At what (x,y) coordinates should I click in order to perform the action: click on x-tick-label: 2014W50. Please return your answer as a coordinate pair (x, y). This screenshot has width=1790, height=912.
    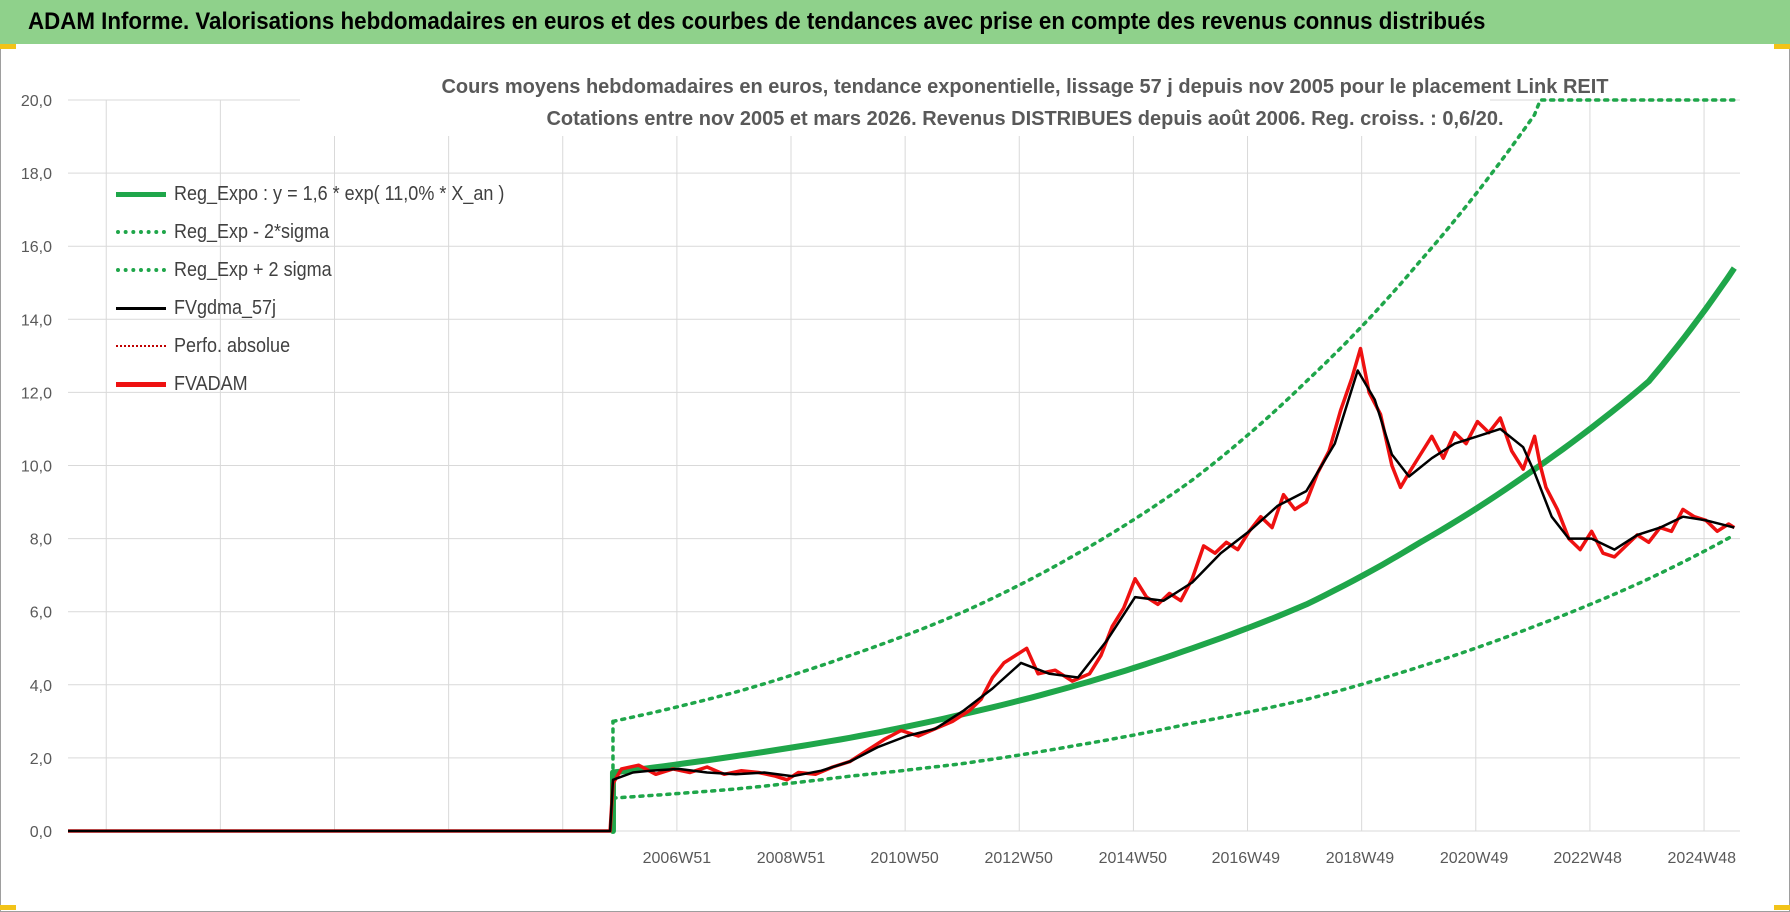
    Looking at the image, I should click on (1133, 858).